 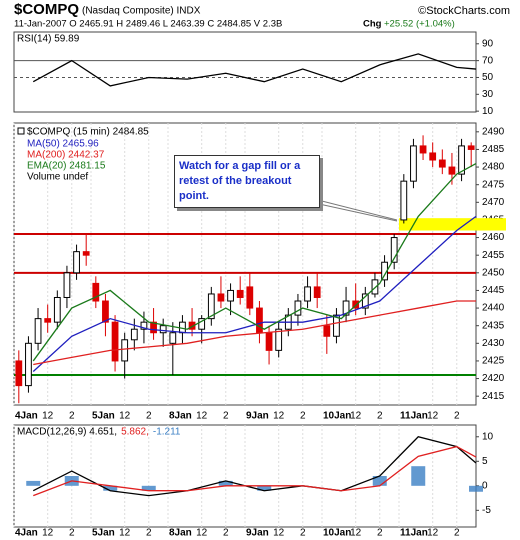 What do you see at coordinates (493, 290) in the screenshot?
I see `y-tick-label: 2445` at bounding box center [493, 290].